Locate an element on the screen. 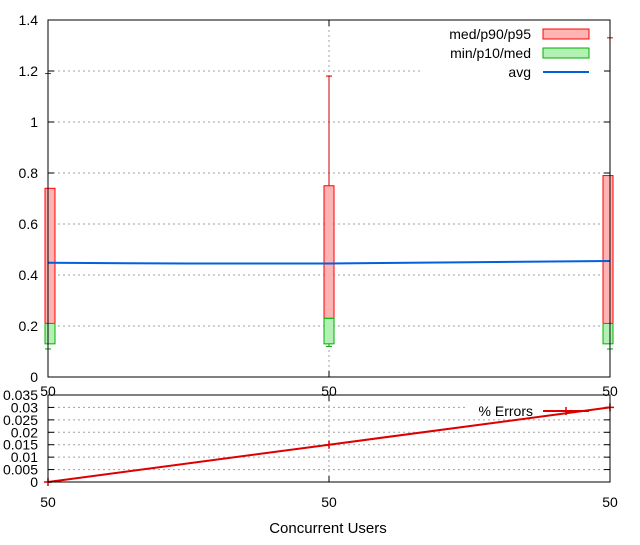 The image size is (640, 545). y-tick-label: 0.005 is located at coordinates (20, 470).